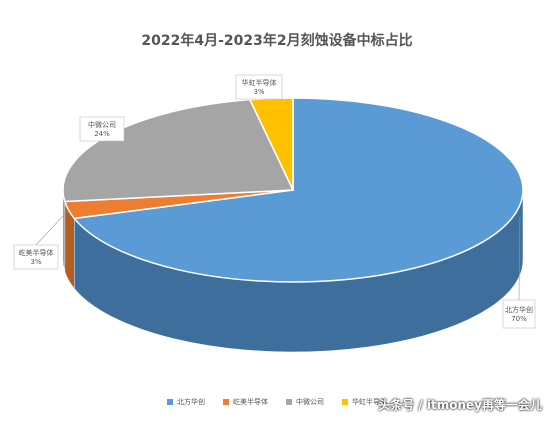 The height and width of the screenshot is (421, 554). Describe the element at coordinates (369, 402) in the screenshot. I see `legend-label-3: 华虹半导体` at that location.